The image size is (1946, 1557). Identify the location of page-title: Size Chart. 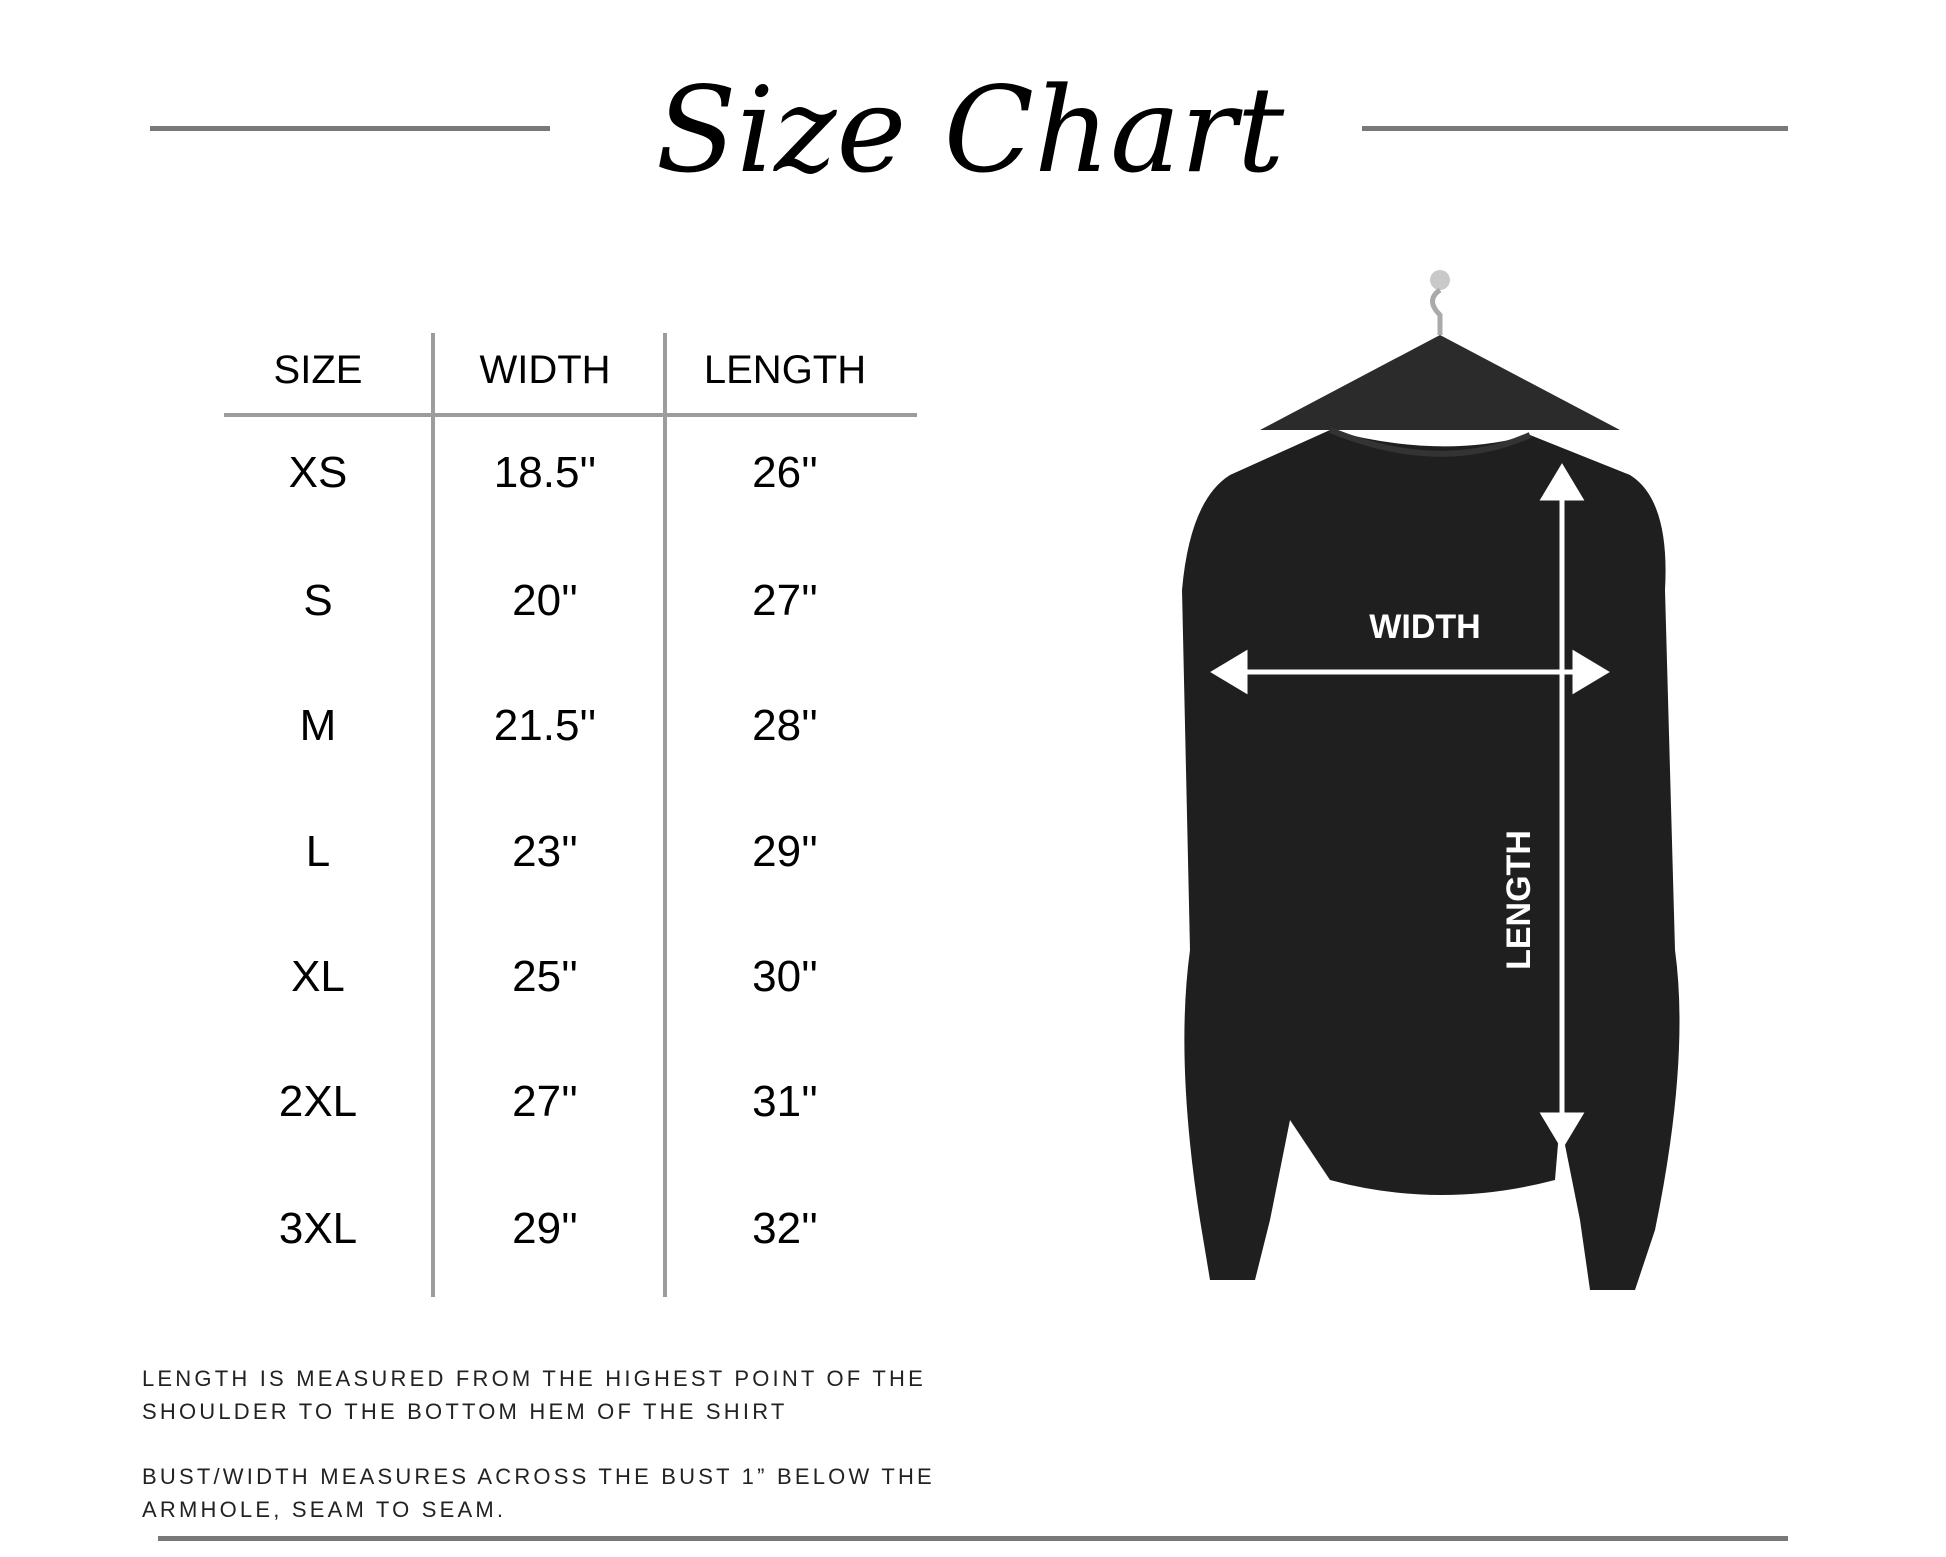
(970, 130).